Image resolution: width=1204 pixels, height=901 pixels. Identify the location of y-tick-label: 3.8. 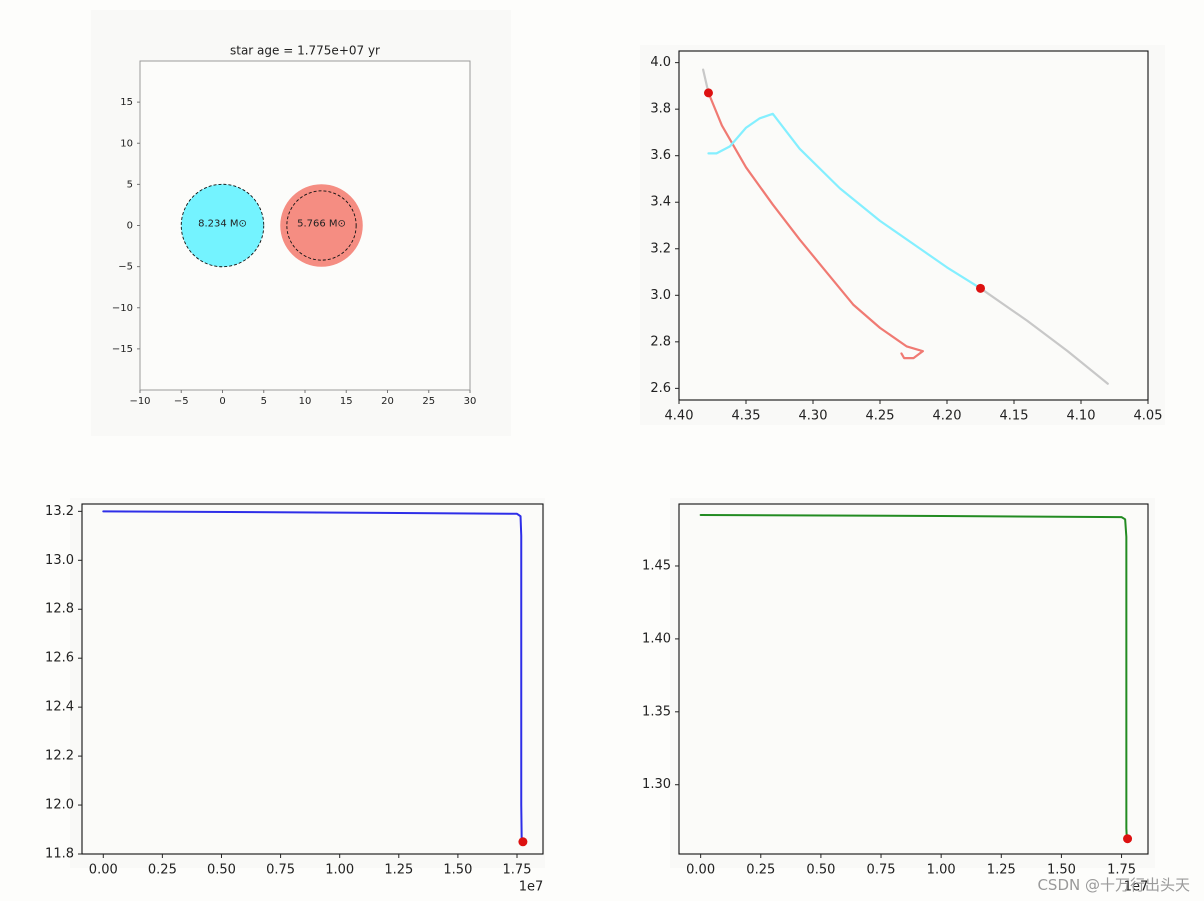
(660, 109).